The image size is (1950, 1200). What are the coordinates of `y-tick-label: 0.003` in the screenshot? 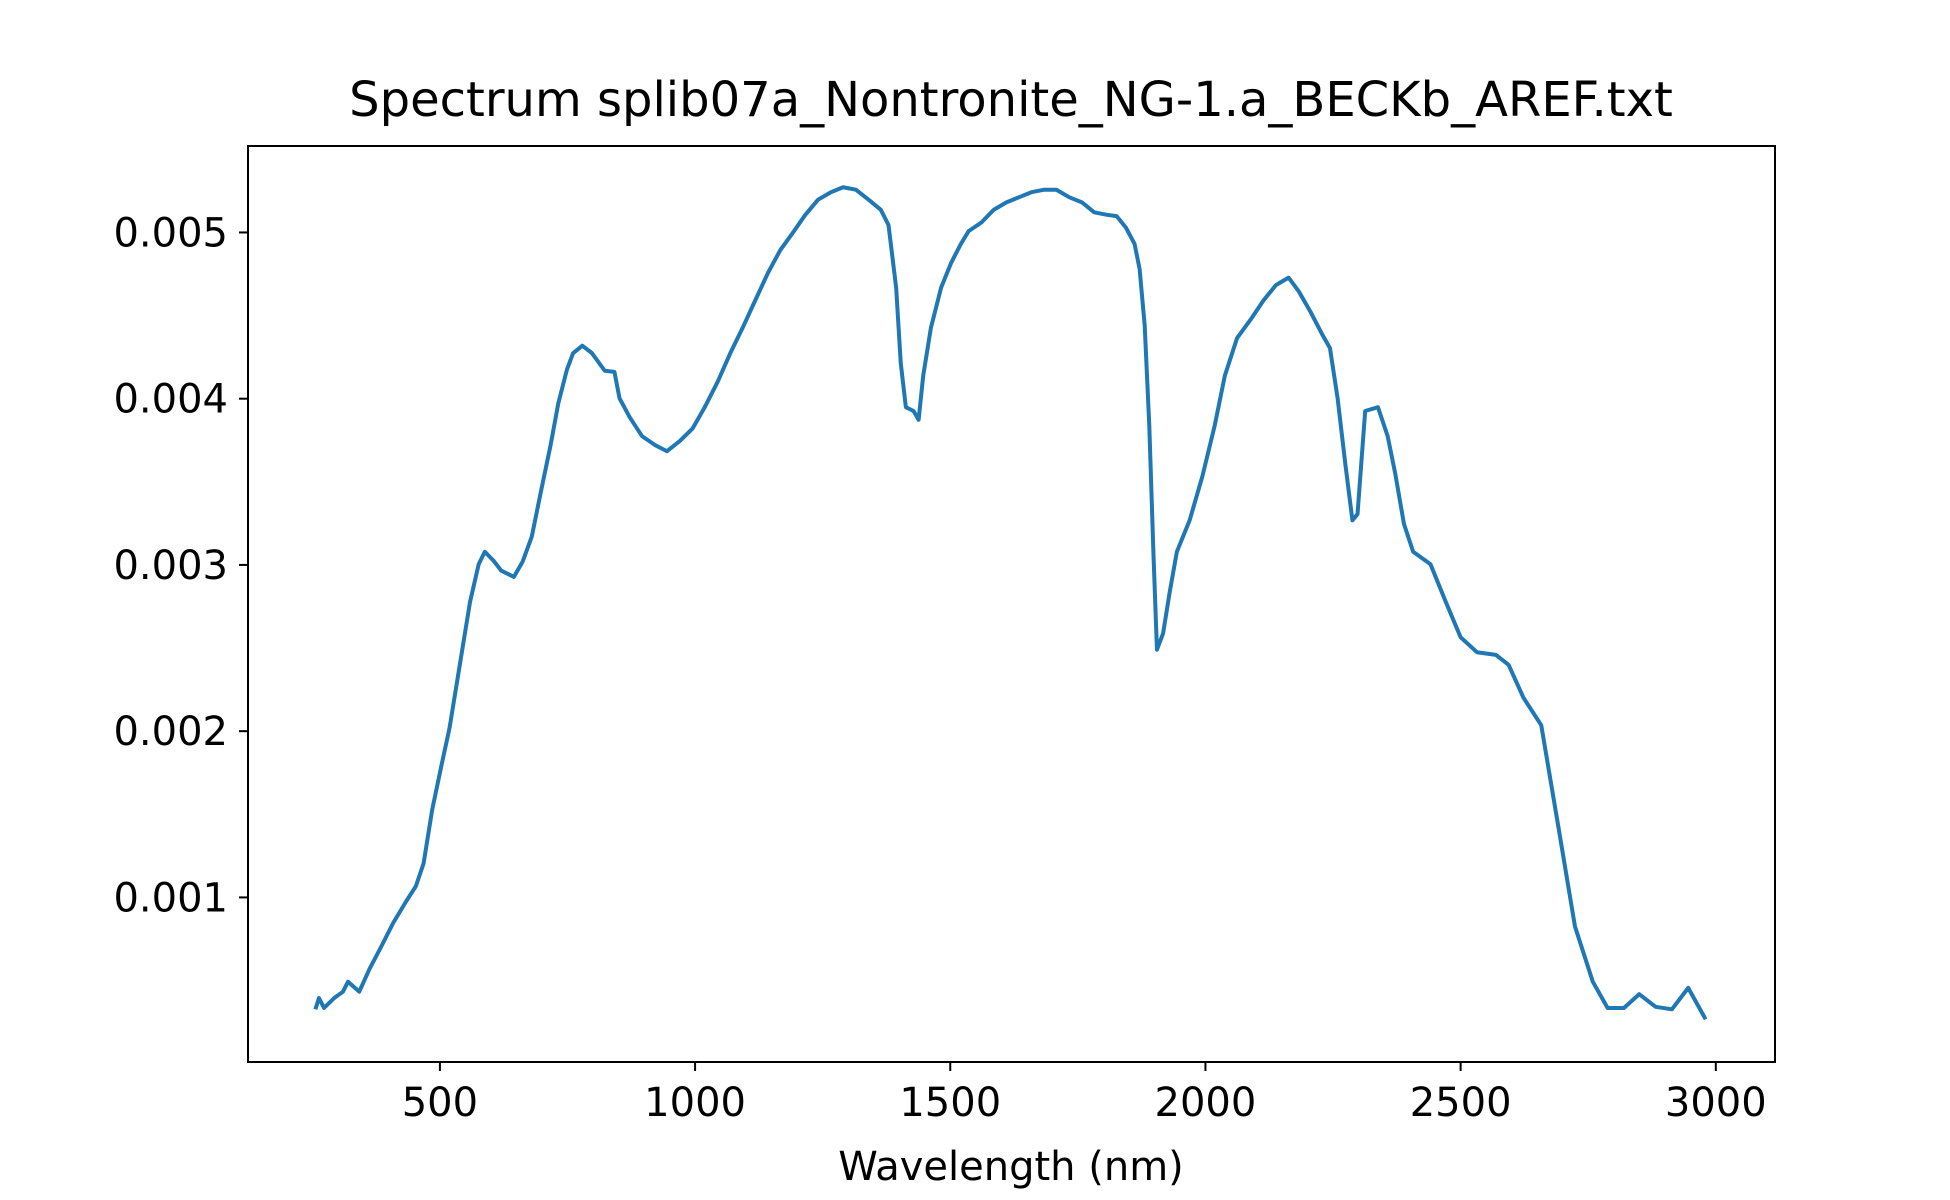 It's located at (170, 566).